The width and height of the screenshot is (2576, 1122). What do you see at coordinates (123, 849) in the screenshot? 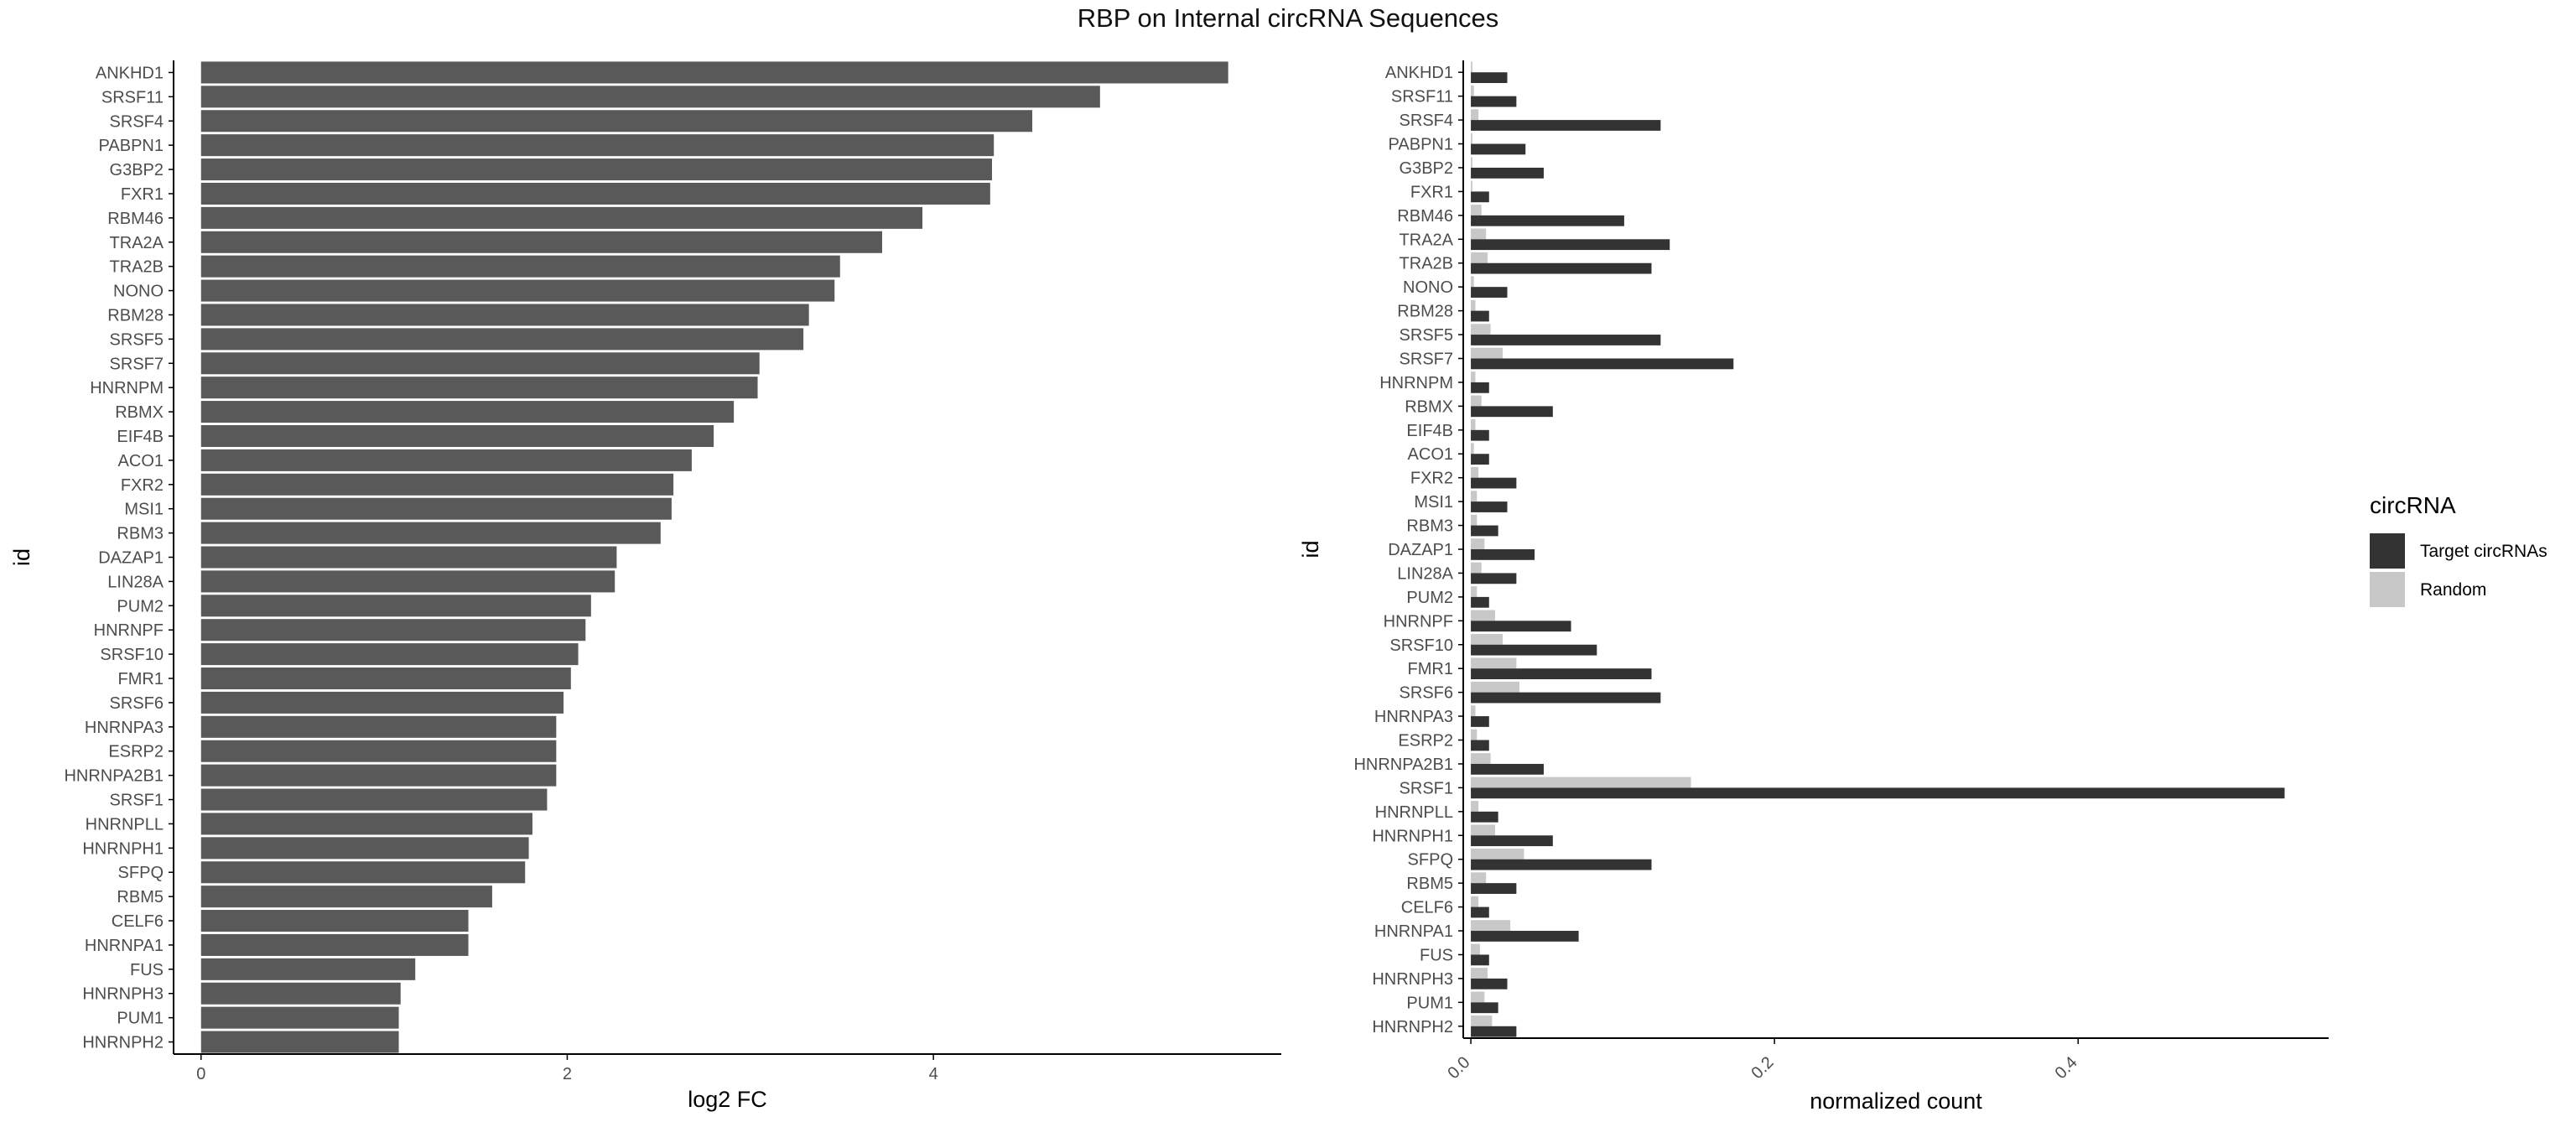
I see `y-tick-label: HNRNPH1` at bounding box center [123, 849].